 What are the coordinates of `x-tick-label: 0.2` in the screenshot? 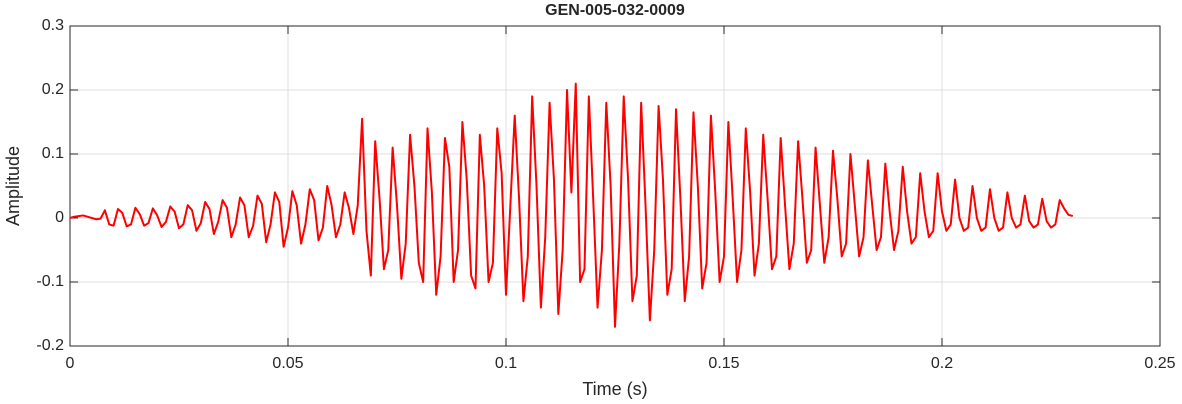 It's located at (942, 363).